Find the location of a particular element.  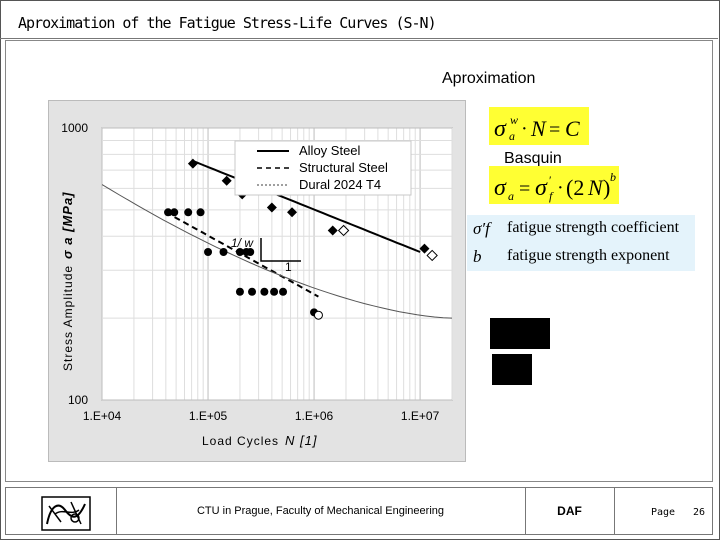

slope-rise-label: 1/ w is located at coordinates (242, 243).